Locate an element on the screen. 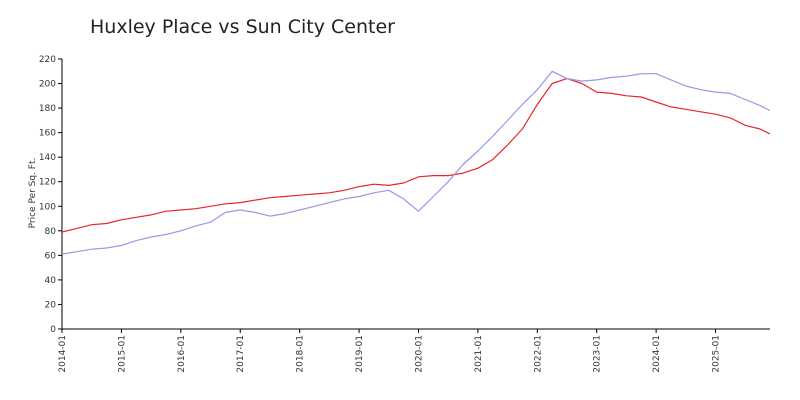 The height and width of the screenshot is (400, 800). x-tick-label: 2017-01 is located at coordinates (241, 354).